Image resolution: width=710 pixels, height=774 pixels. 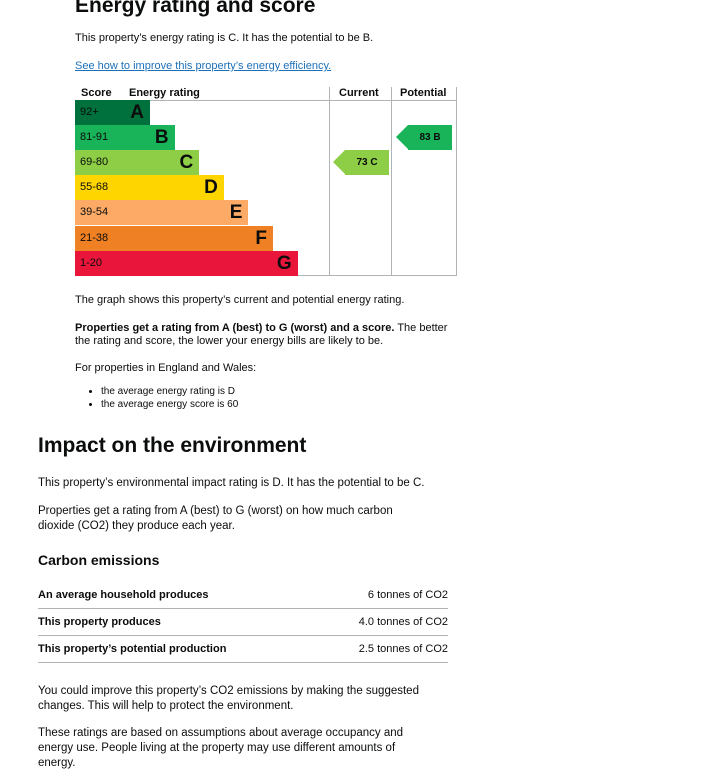 I want to click on band-bar-g: G, so click(x=209, y=263).